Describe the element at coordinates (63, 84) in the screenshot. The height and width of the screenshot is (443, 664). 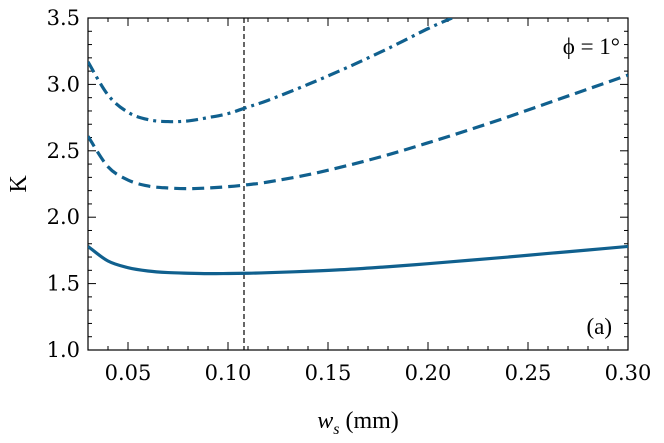
I see `y-tick-label: 3.0` at that location.